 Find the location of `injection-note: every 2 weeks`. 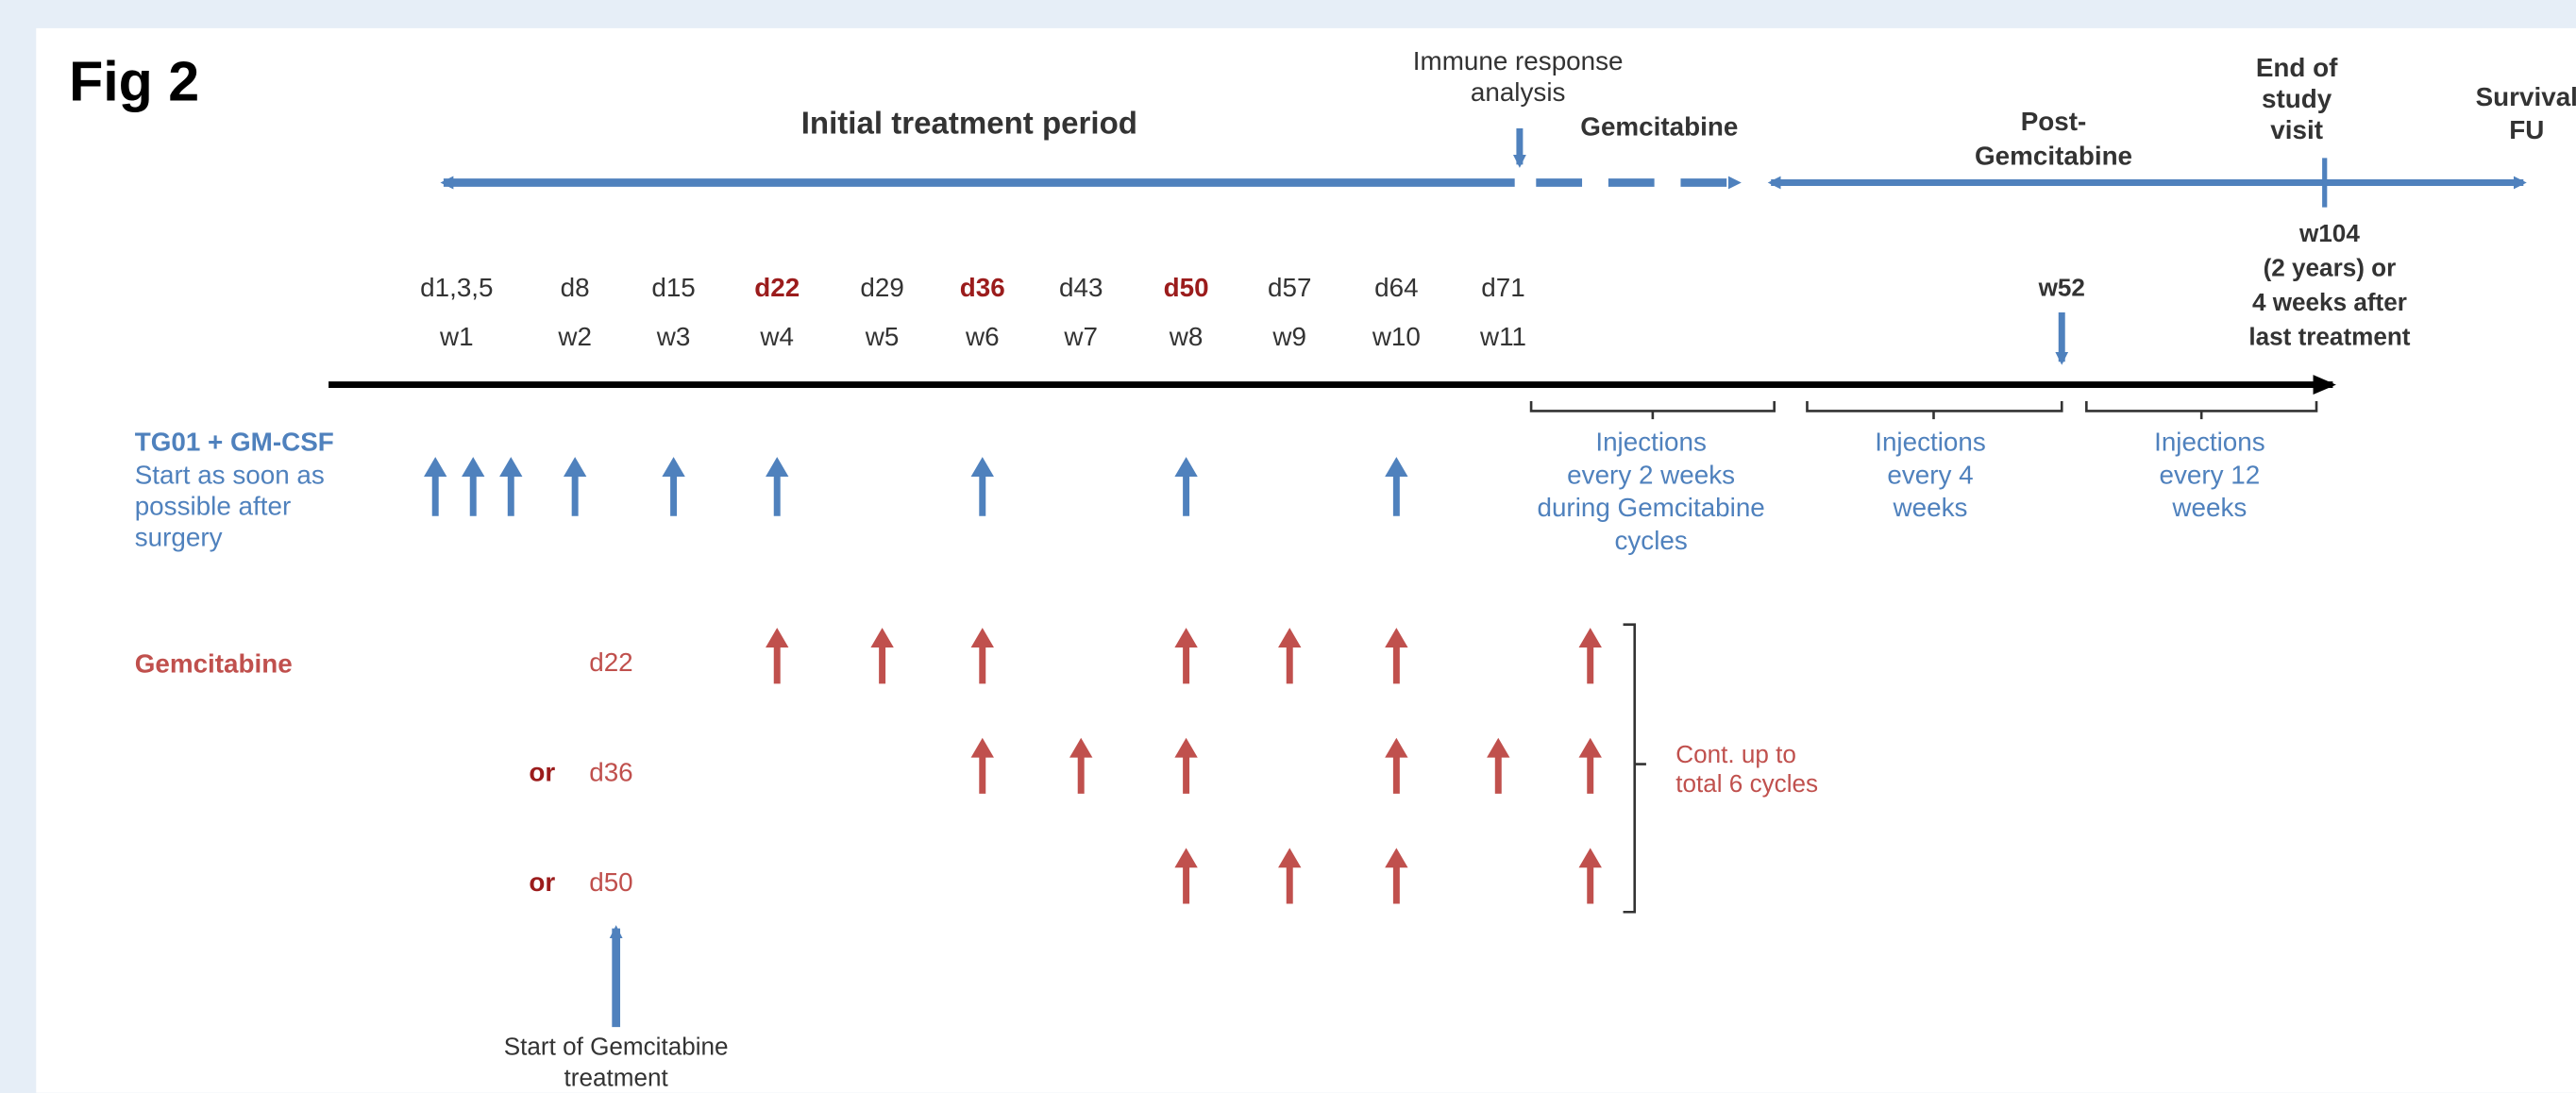

injection-note: every 2 weeks is located at coordinates (1651, 474).